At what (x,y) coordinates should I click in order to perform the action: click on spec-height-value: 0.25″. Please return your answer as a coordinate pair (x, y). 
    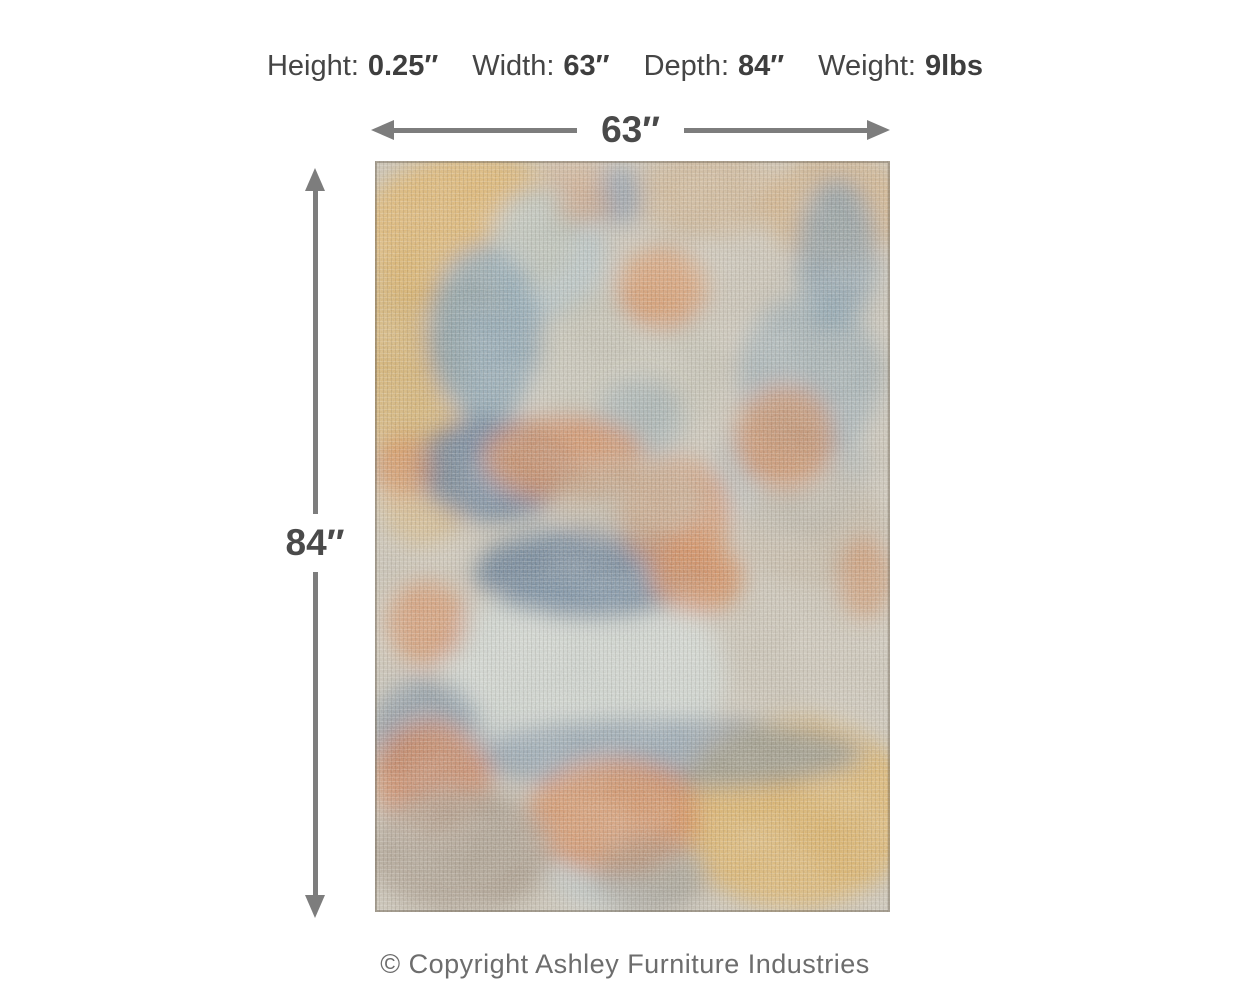
    Looking at the image, I should click on (403, 66).